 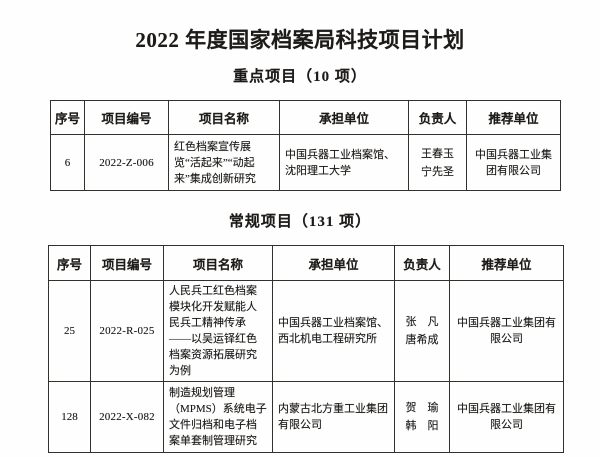 I want to click on leader-name: 王春玉, so click(x=437, y=153).